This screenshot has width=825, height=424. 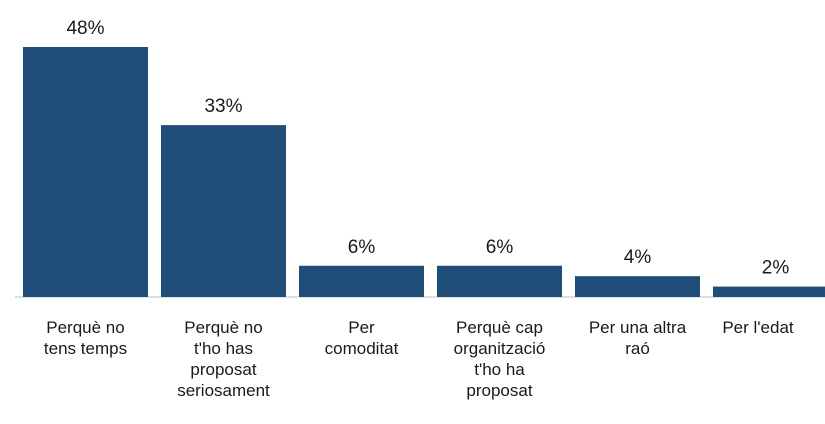 What do you see at coordinates (85, 348) in the screenshot?
I see `category-label-line: tens temps` at bounding box center [85, 348].